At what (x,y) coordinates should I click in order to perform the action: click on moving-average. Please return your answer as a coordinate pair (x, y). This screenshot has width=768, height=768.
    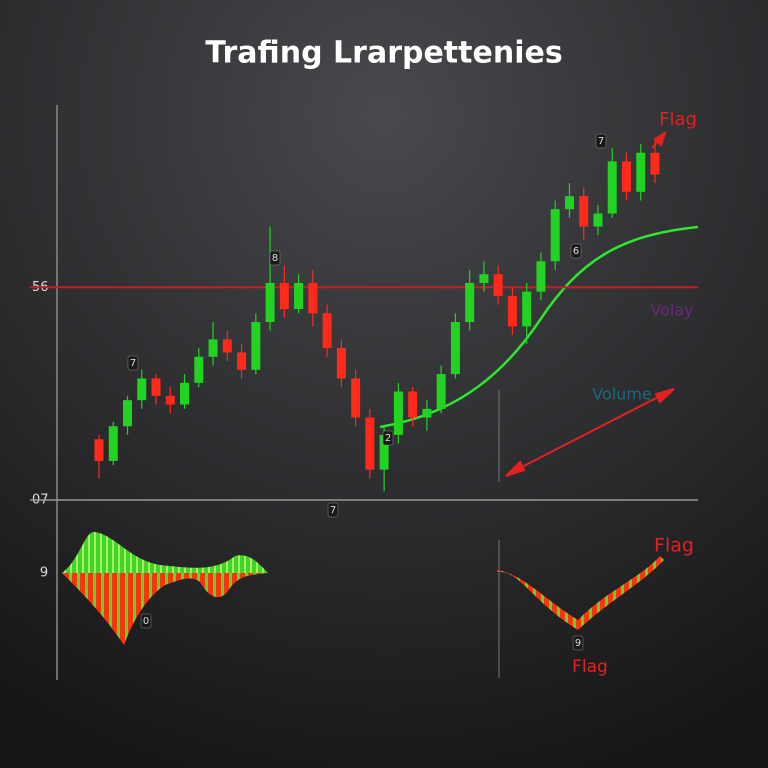
    Looking at the image, I should click on (539, 327).